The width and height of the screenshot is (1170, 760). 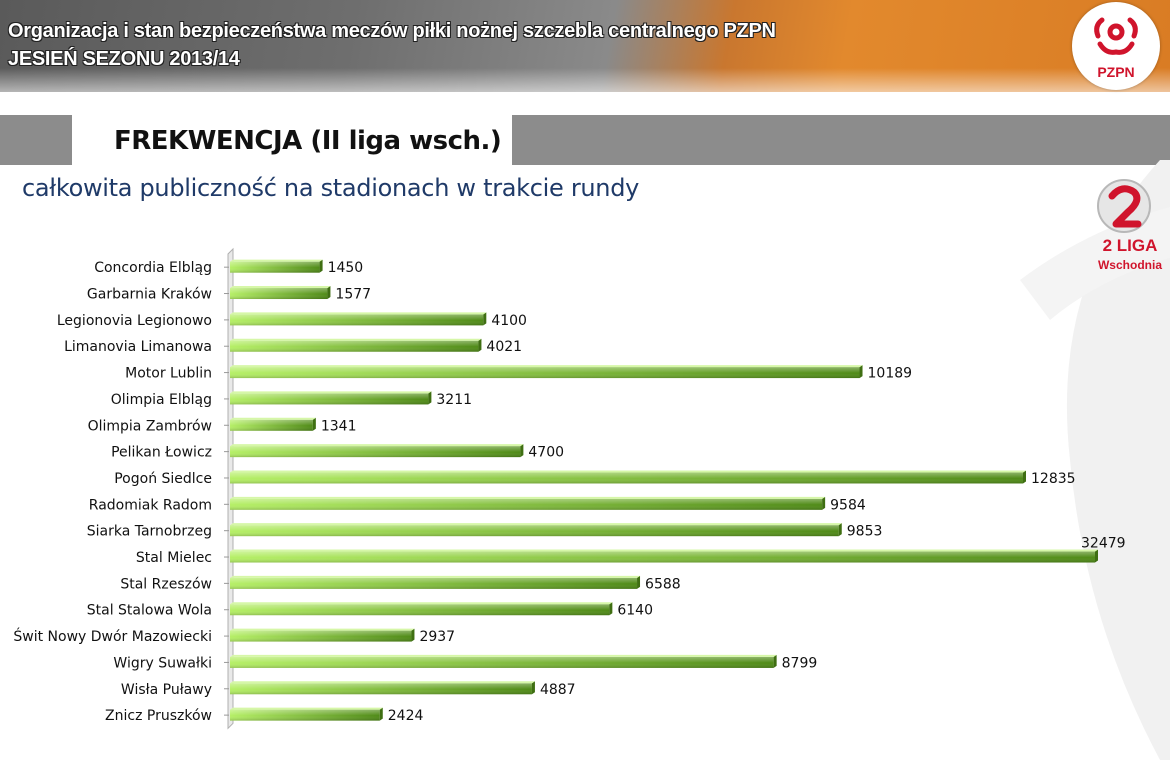 I want to click on league-logo: 2 LIGA Wschodnia, so click(x=1130, y=226).